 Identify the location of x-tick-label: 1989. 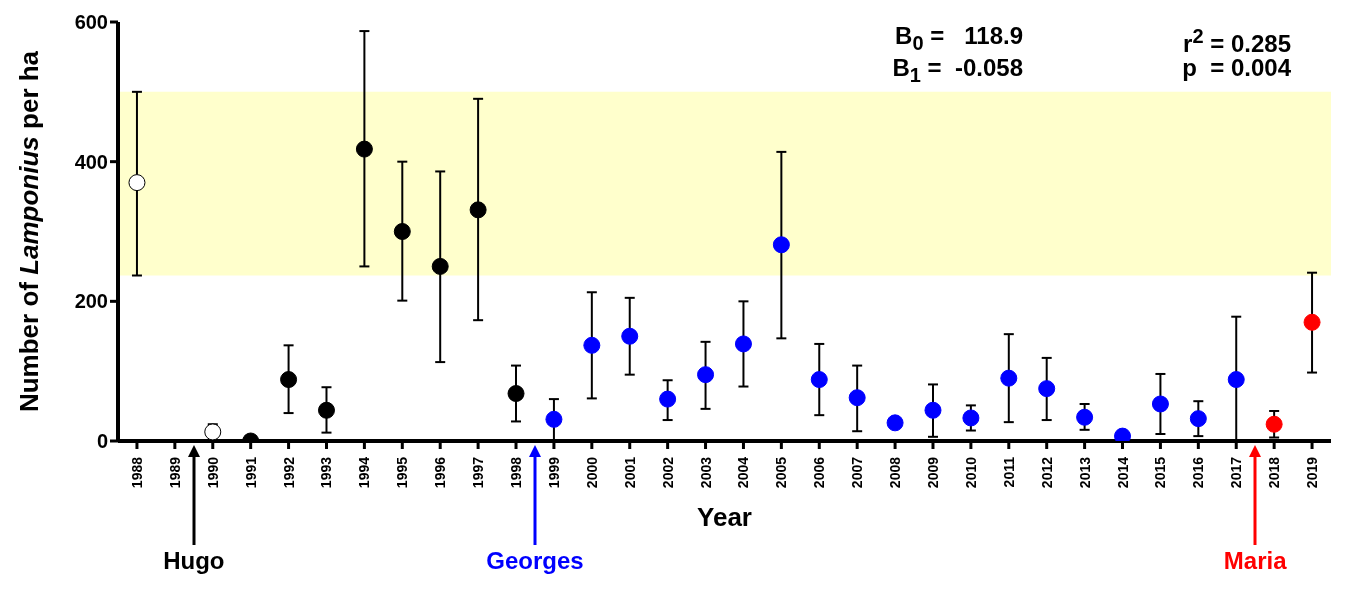
(174, 472).